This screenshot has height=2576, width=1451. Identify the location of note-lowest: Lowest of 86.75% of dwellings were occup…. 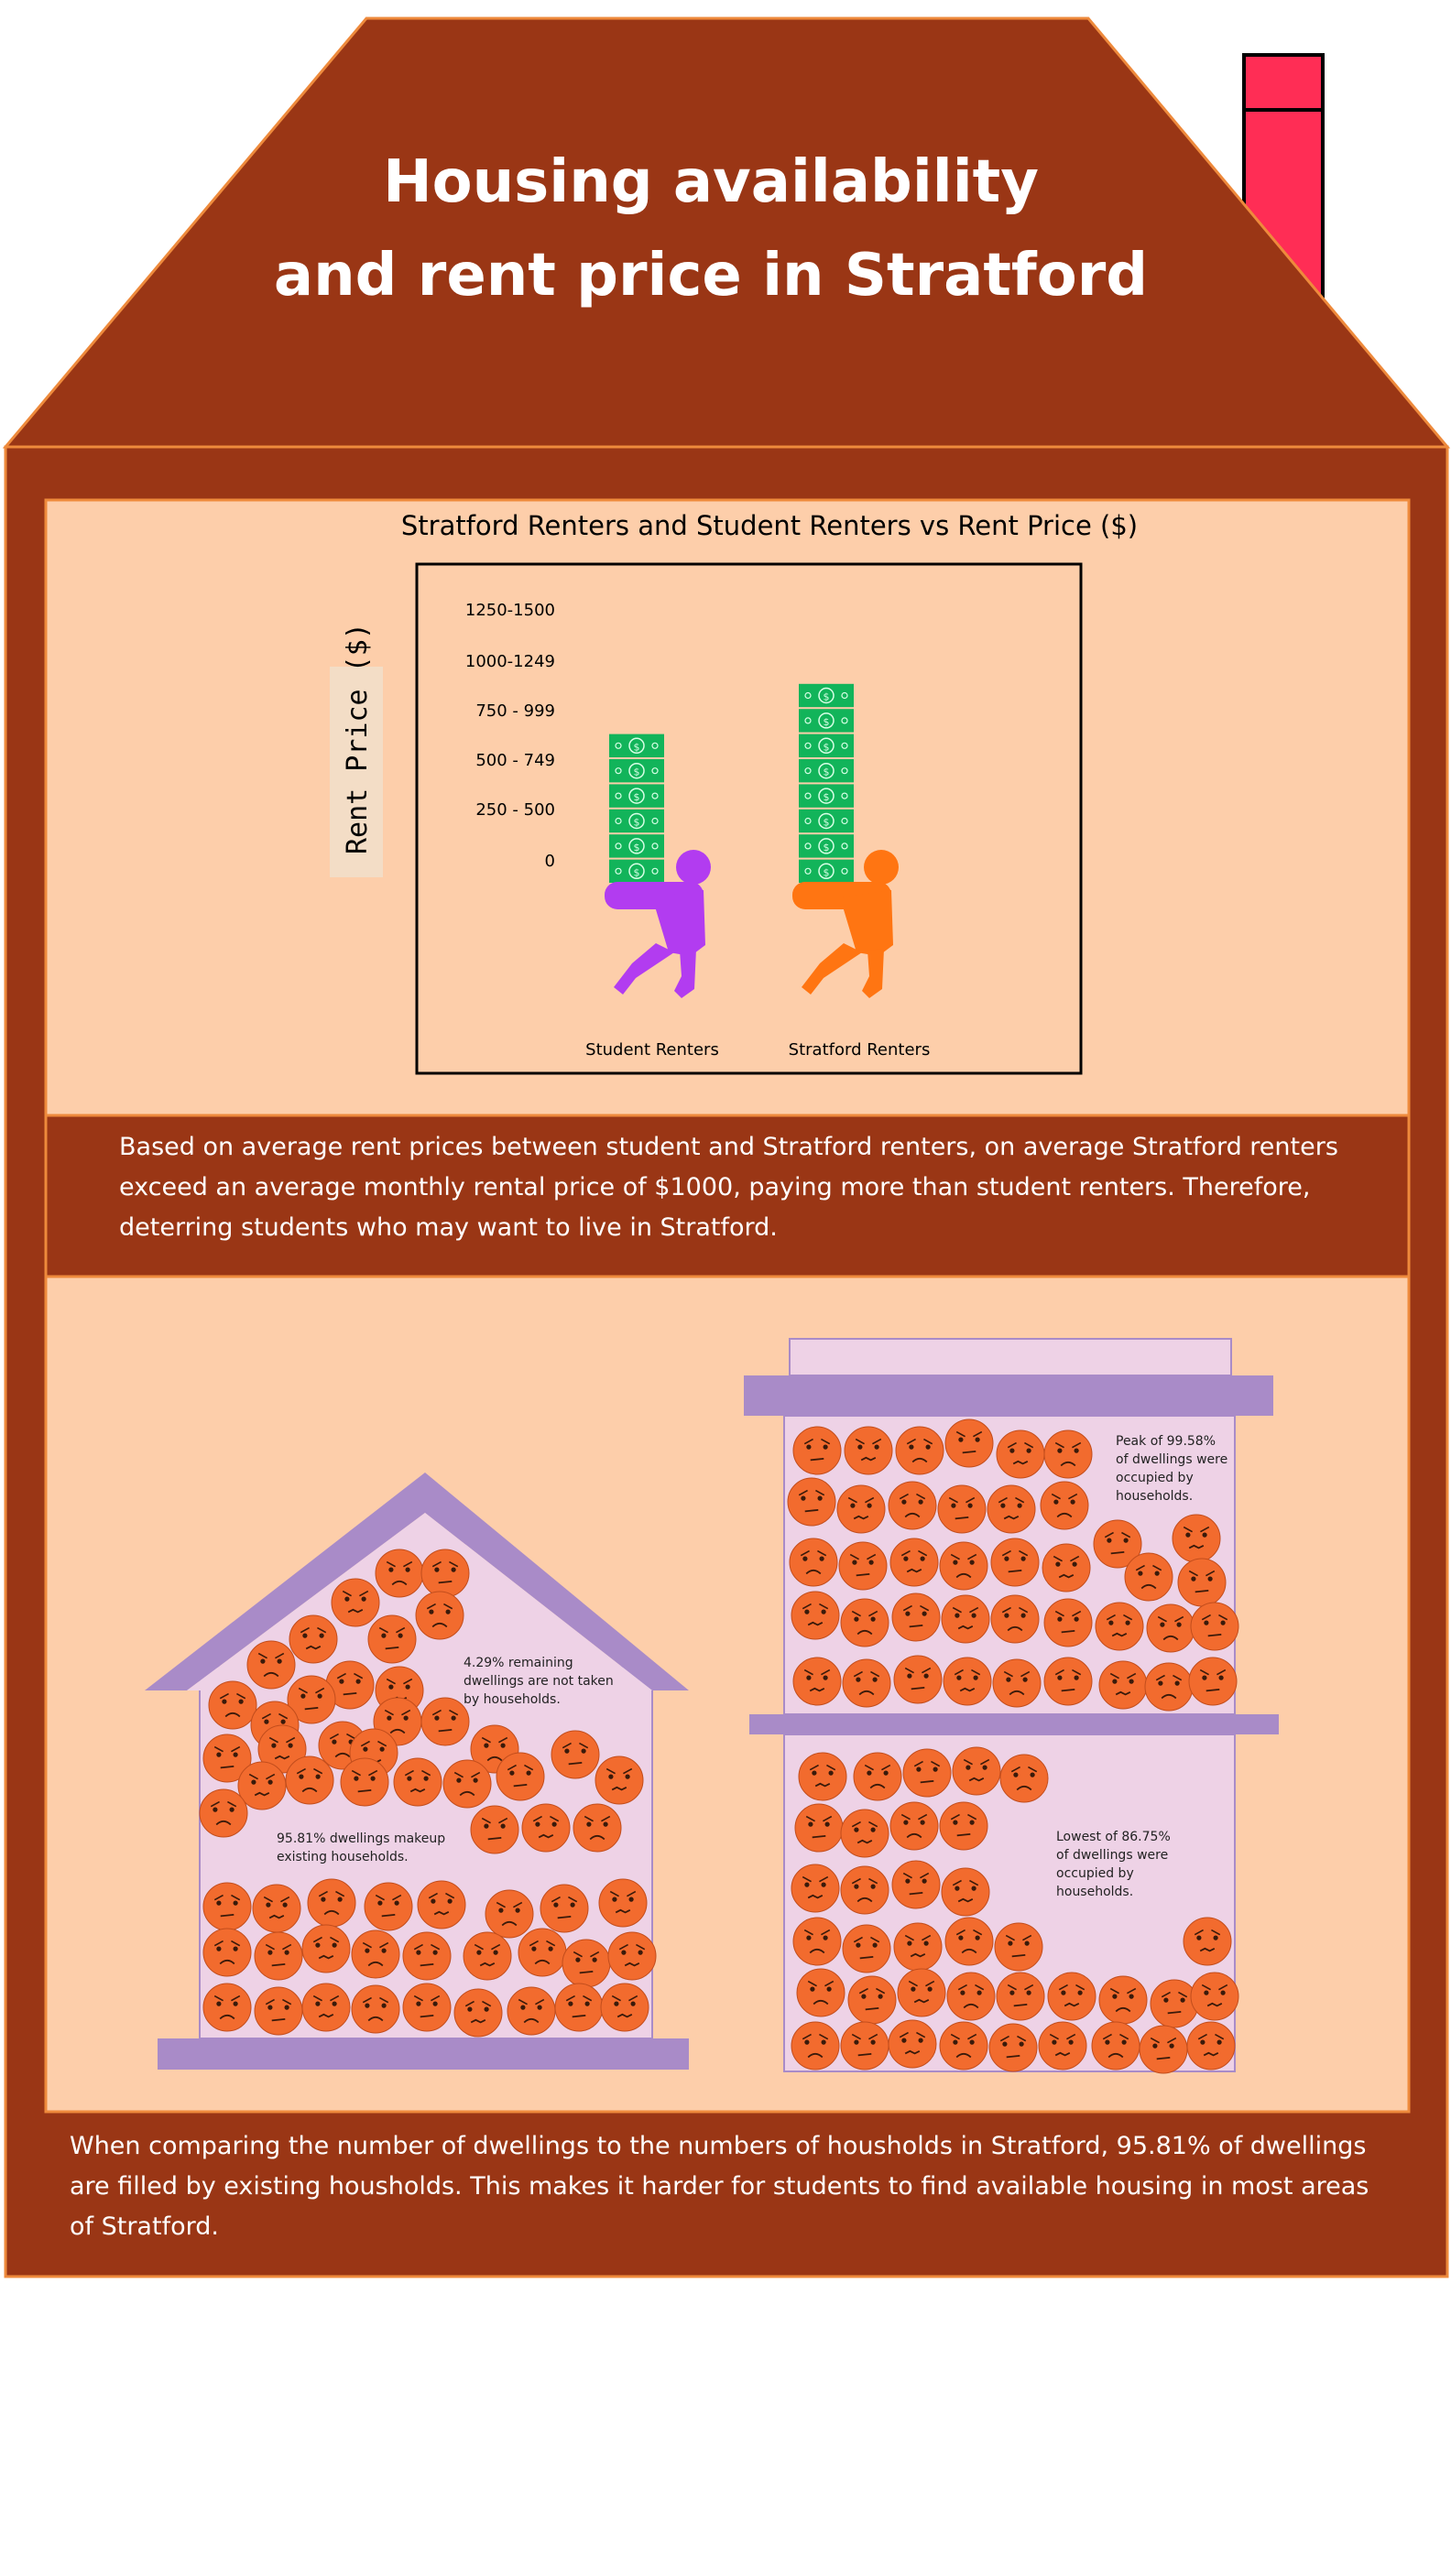
(1115, 1864).